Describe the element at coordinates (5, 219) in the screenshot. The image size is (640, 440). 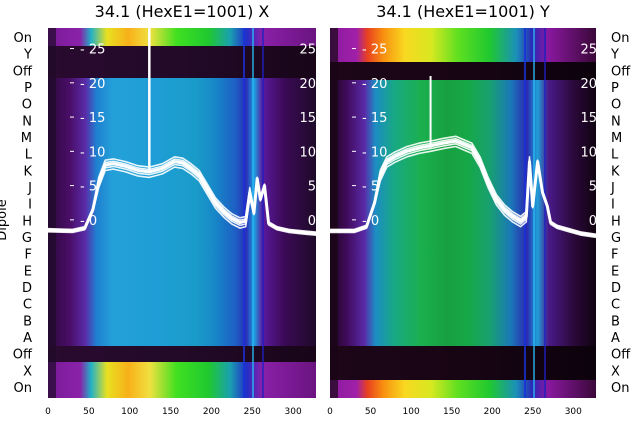
I see `y-axis-label: Dipole` at that location.